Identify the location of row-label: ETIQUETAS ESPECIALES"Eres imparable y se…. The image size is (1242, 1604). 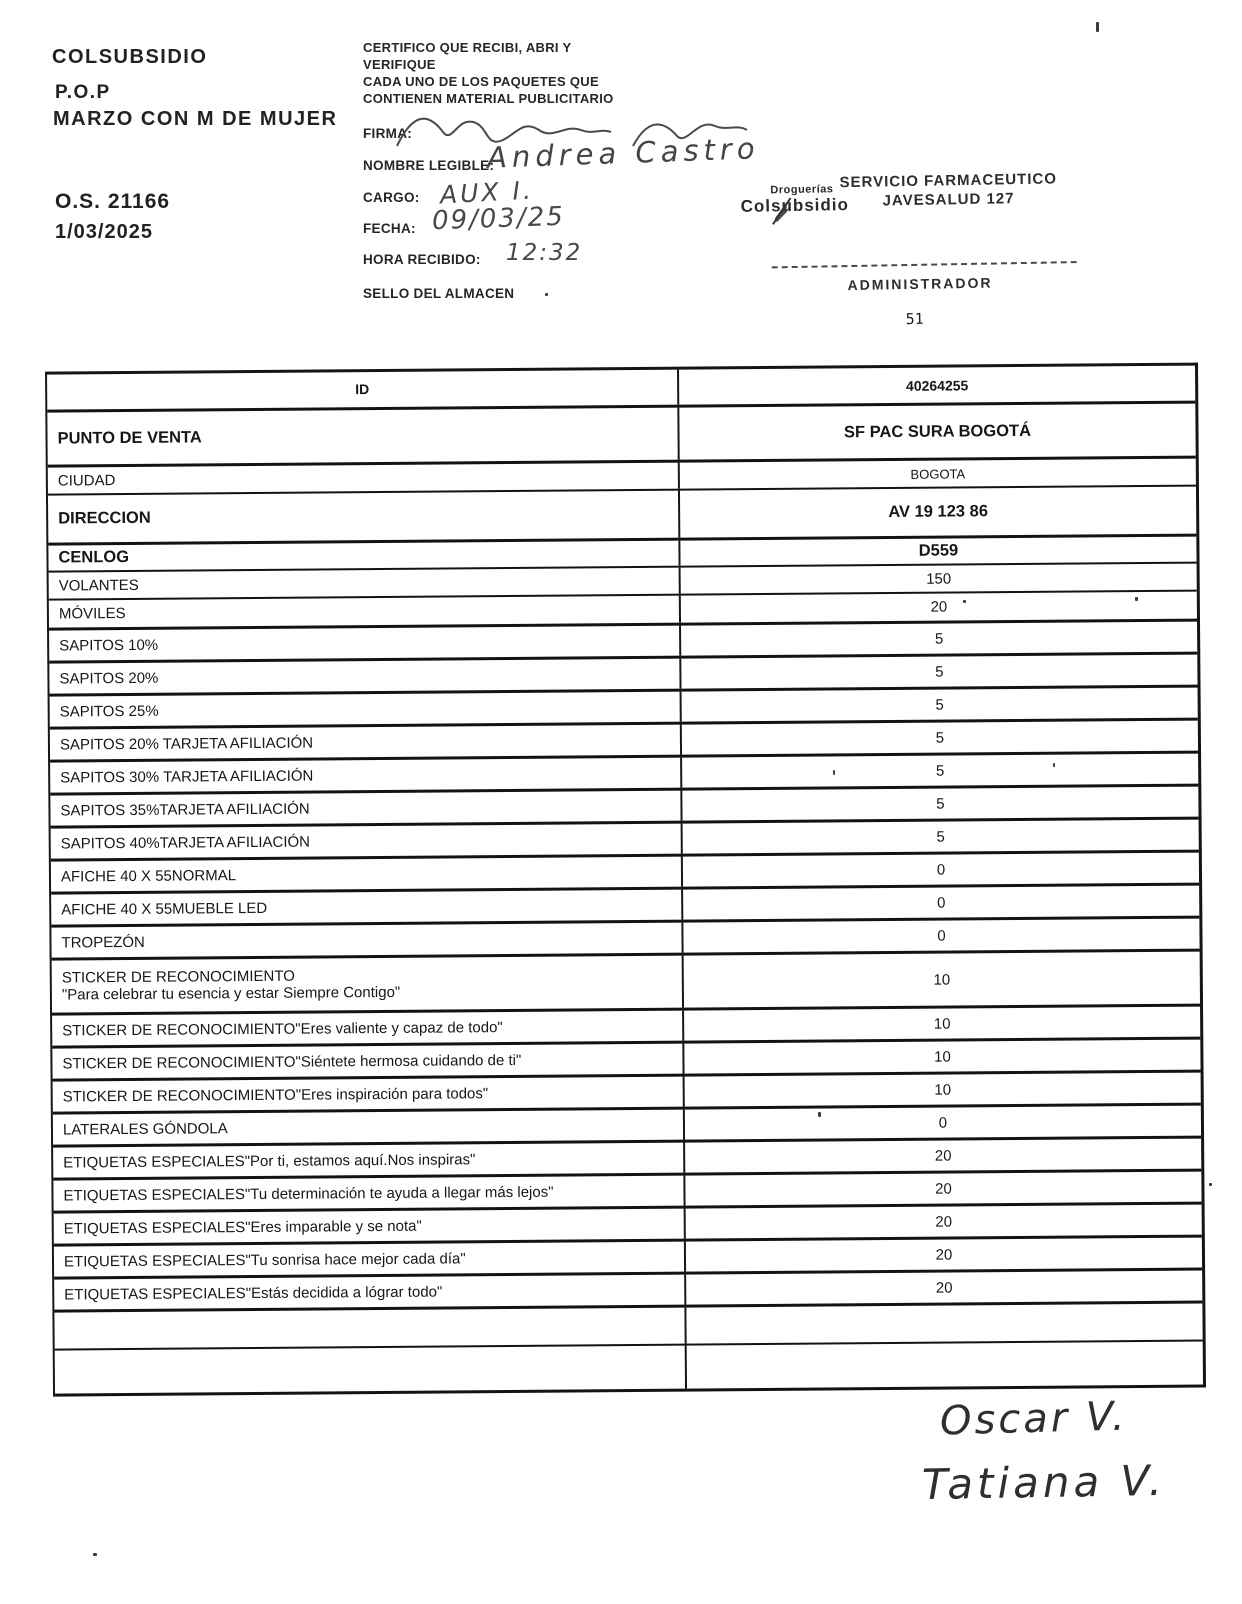
(369, 1226).